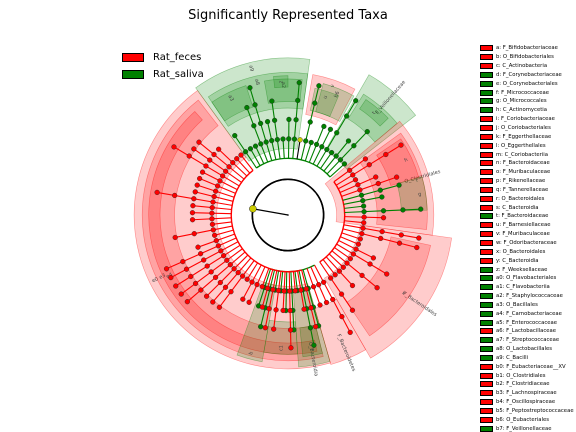 The height and width of the screenshot is (432, 576). I want to click on taxon-key-w: w: F_Odoribacteraceae, so click(528, 243).